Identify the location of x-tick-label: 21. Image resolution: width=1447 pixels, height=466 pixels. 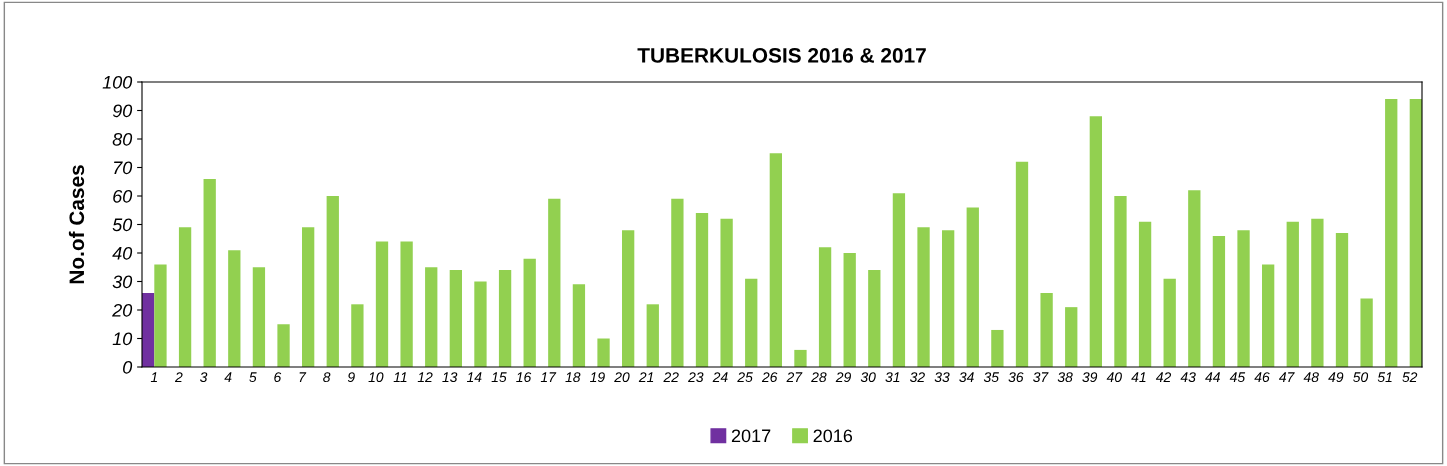
(646, 377).